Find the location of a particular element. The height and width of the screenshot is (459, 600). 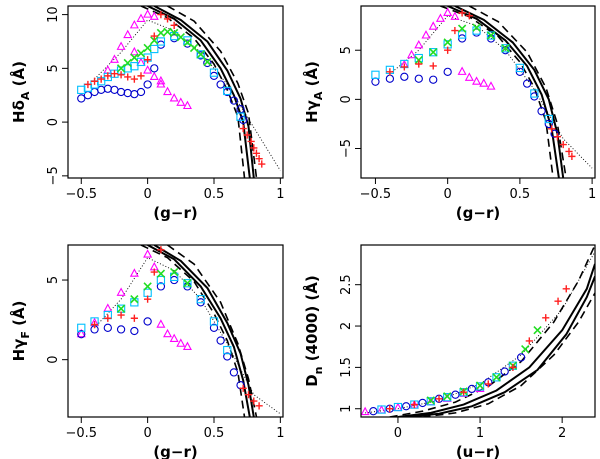

y-axis-label: HγA (Å) is located at coordinates (313, 92).